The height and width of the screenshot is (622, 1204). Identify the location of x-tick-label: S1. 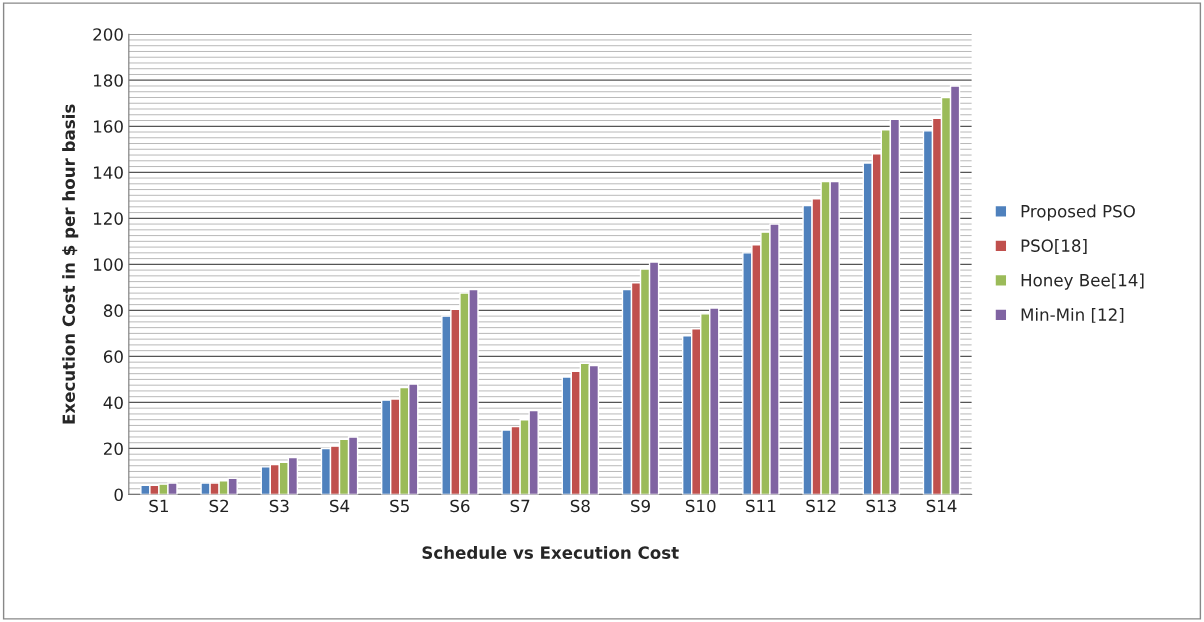
(158, 506).